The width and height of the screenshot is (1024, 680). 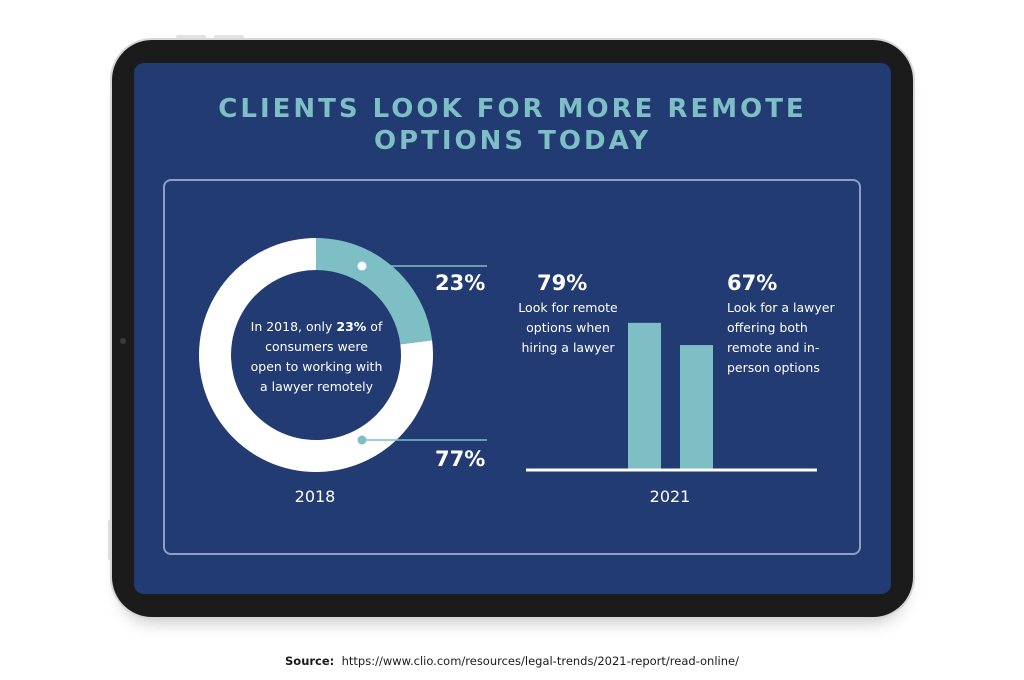 I want to click on top-button, so click(x=229, y=37).